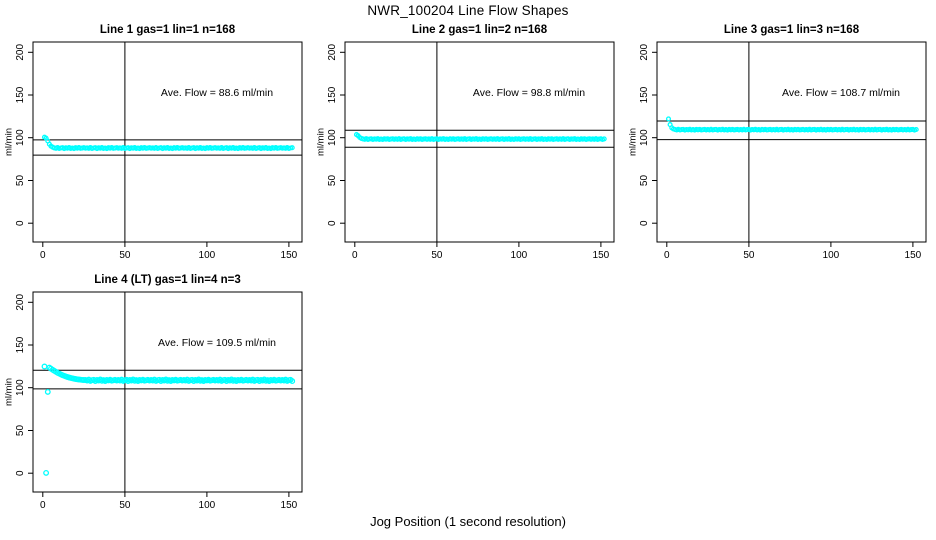  What do you see at coordinates (783, 151) in the screenshot?
I see `plot-canvas-line-3: 0 50 100 150 0 50 100 150 200` at bounding box center [783, 151].